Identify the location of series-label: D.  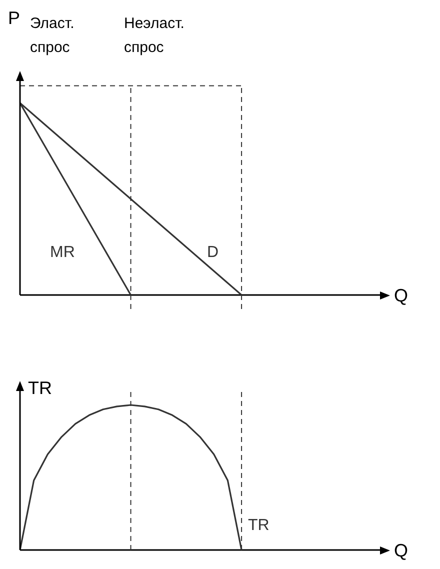
(213, 253).